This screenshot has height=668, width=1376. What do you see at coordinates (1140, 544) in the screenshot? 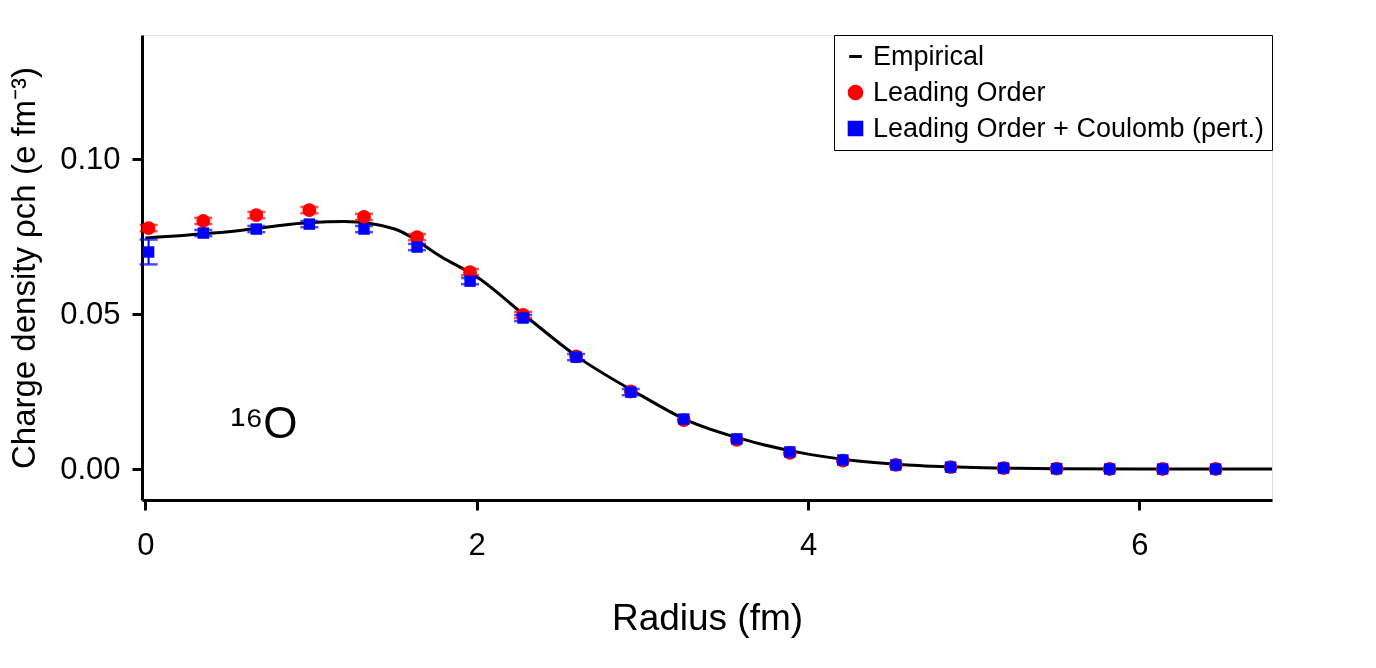
I see `x-tick-label: 6` at bounding box center [1140, 544].